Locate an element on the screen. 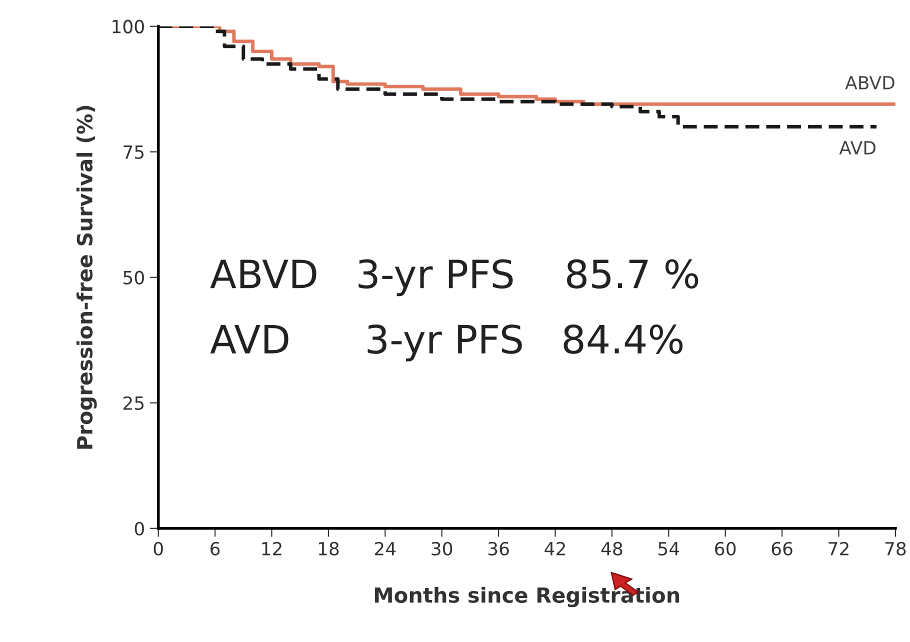 The height and width of the screenshot is (642, 910). y-tick-label: 75 is located at coordinates (134, 152).